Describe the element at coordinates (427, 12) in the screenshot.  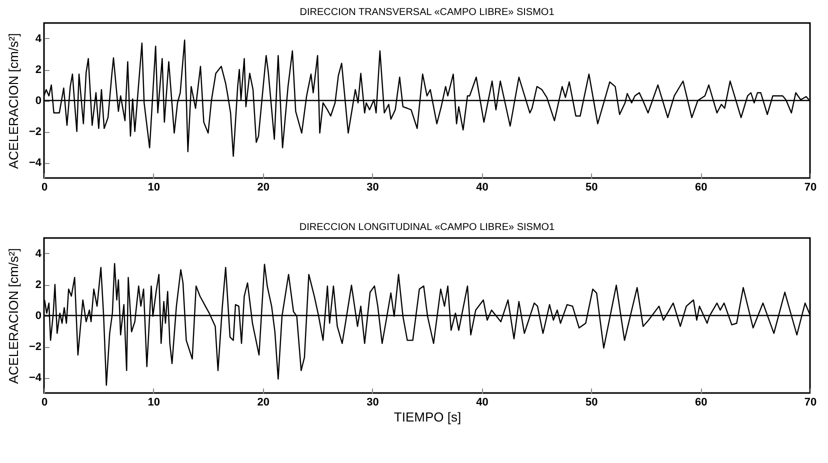
I see `chart-title: DIRECCION TRANSVERSAL «CAMPO LIBRE» SISMO1` at that location.